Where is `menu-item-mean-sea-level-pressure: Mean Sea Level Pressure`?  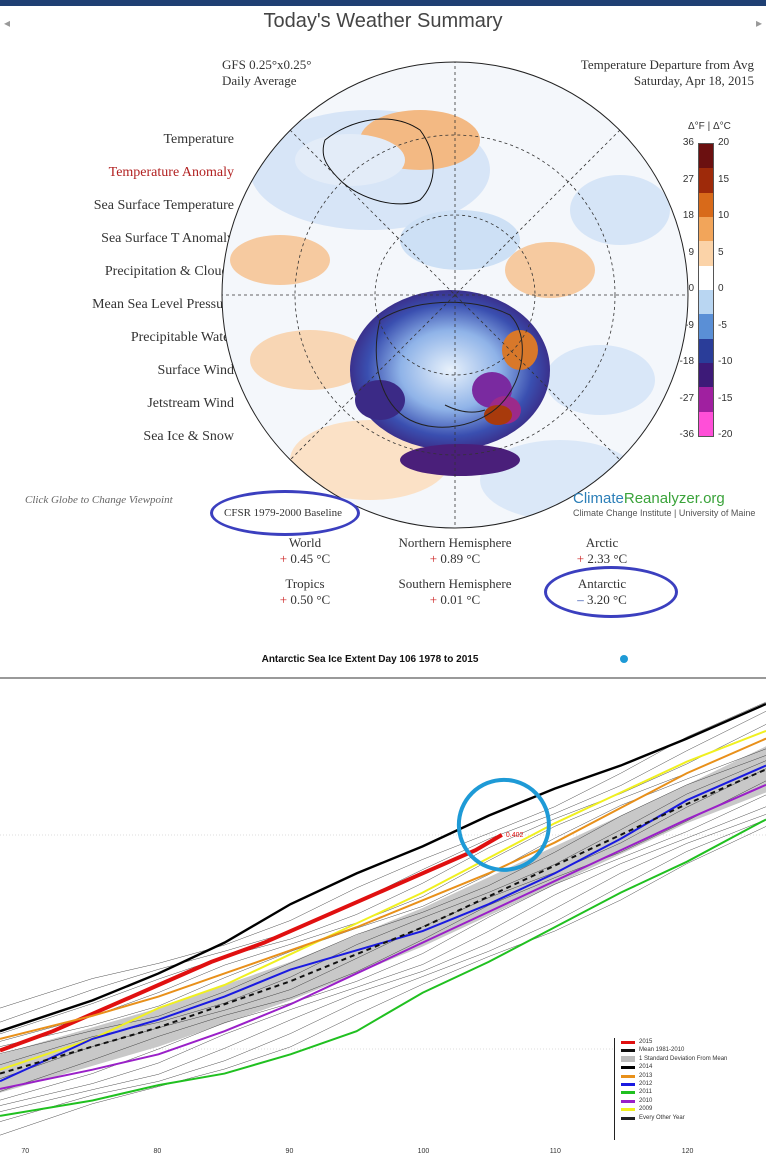
menu-item-mean-sea-level-pressure: Mean Sea Level Pressure is located at coordinates (163, 304).